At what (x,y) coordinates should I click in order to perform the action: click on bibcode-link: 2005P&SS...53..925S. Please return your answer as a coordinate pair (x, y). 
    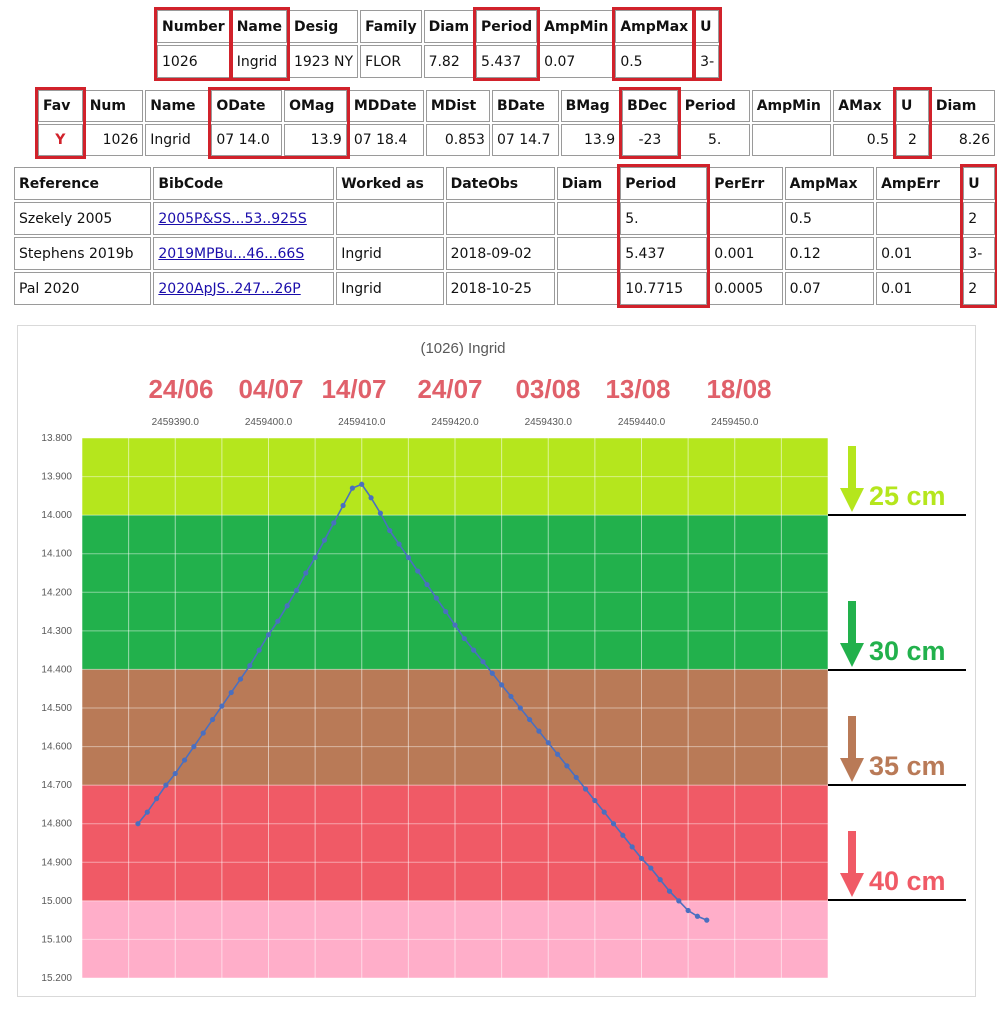
    Looking at the image, I should click on (232, 218).